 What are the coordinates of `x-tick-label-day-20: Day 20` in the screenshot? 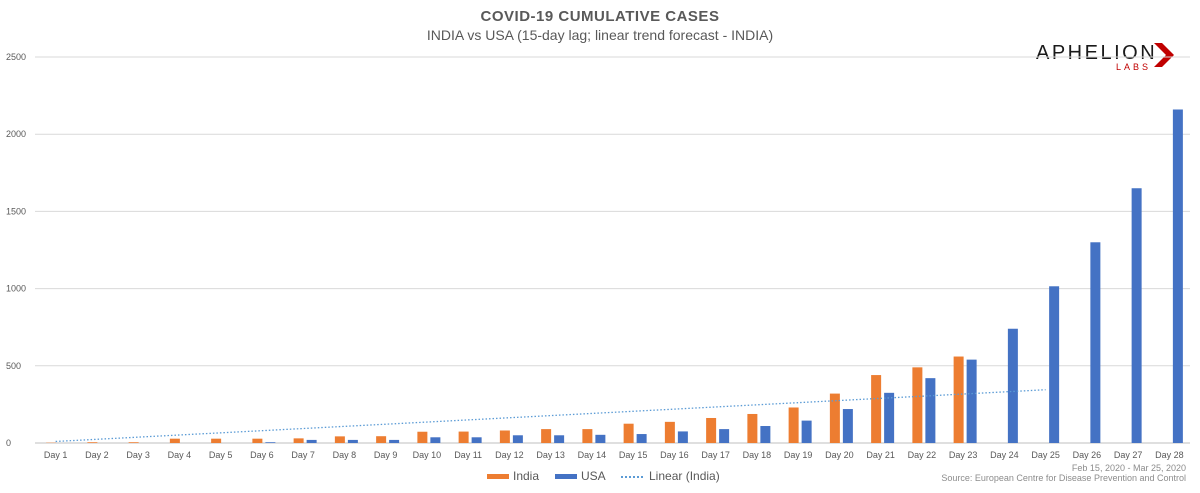 It's located at (839, 455).